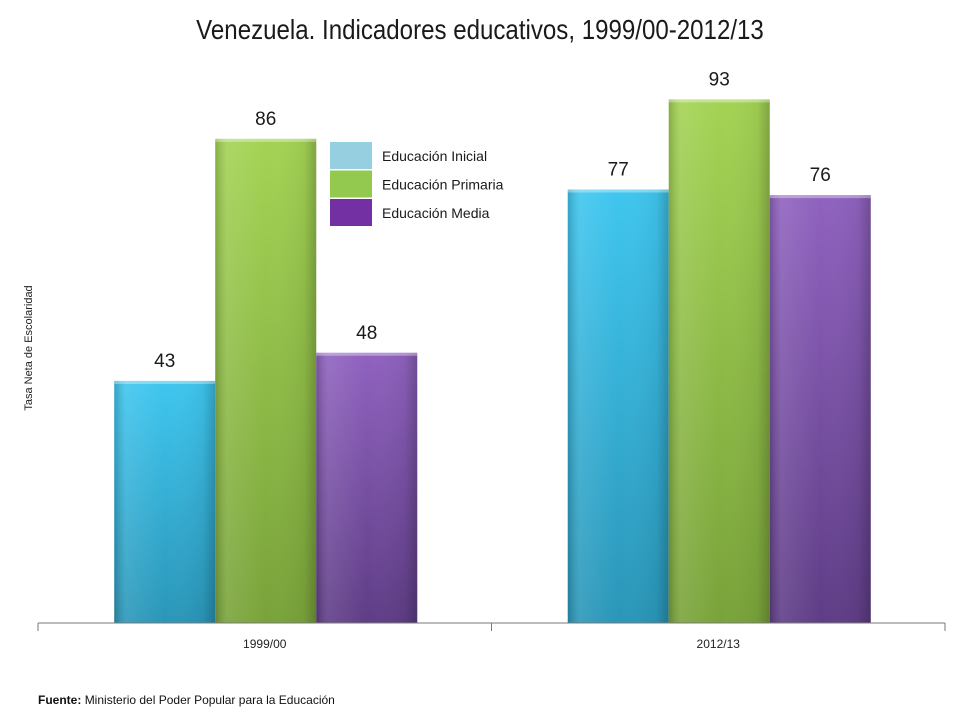 The width and height of the screenshot is (960, 720). What do you see at coordinates (60, 700) in the screenshot?
I see `source-label: Fuente:` at bounding box center [60, 700].